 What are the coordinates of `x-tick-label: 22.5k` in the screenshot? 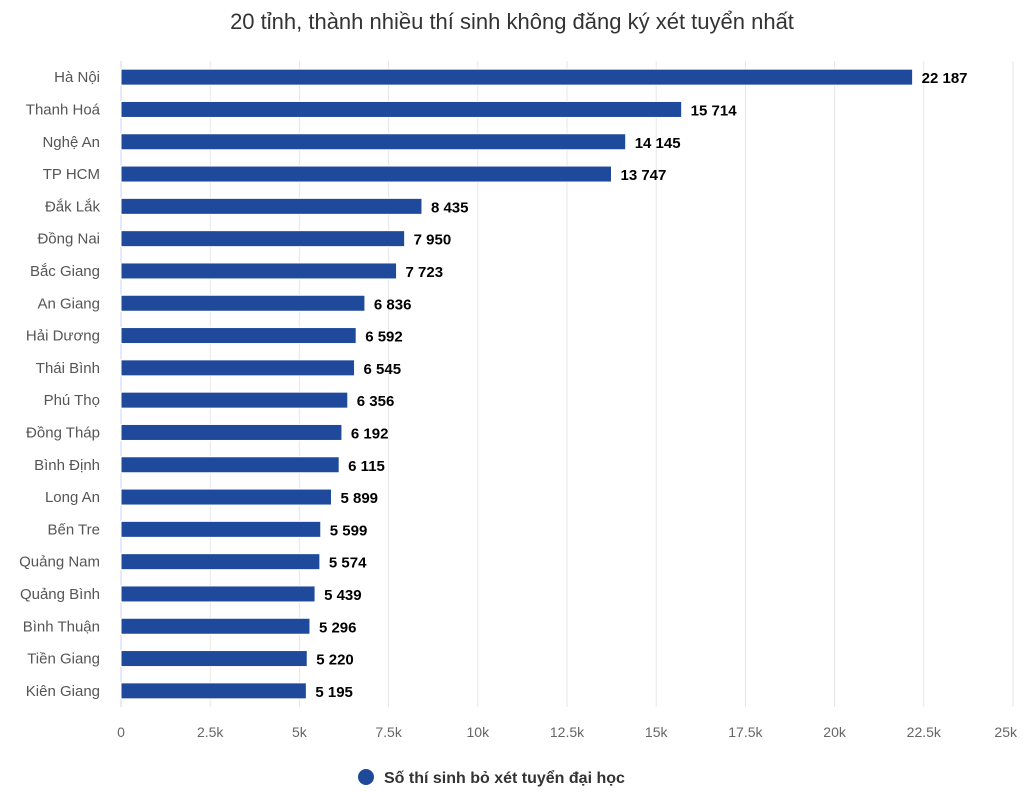 It's located at (924, 732).